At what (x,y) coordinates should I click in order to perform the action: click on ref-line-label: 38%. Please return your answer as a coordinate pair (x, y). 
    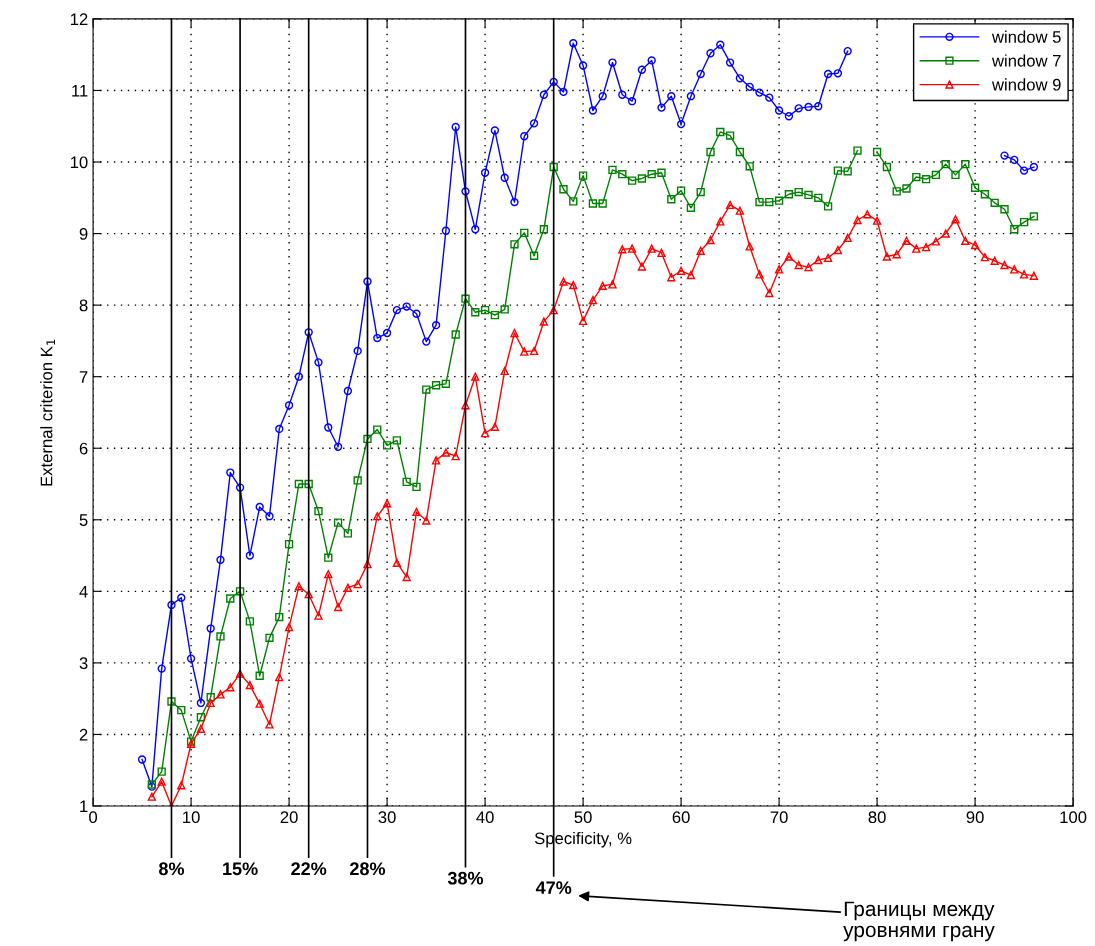
    Looking at the image, I should click on (465, 878).